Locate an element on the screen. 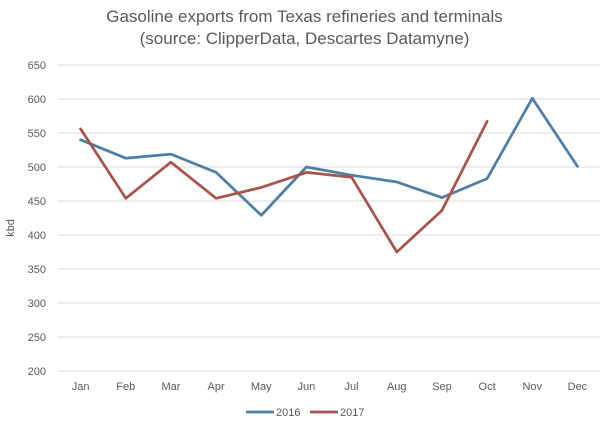  y-tick-label: 200 is located at coordinates (37, 372).